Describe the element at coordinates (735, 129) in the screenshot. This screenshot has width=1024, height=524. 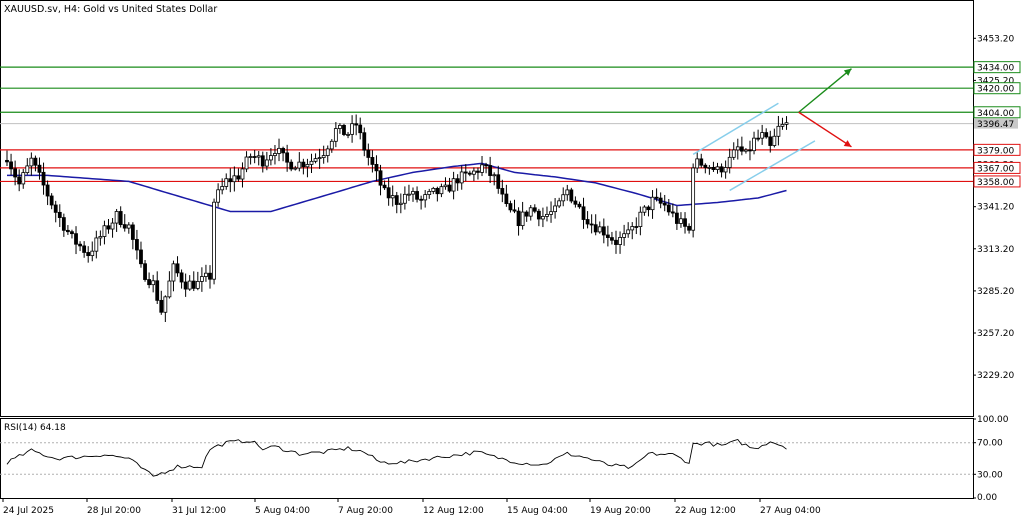
I see `channel-upper-line` at that location.